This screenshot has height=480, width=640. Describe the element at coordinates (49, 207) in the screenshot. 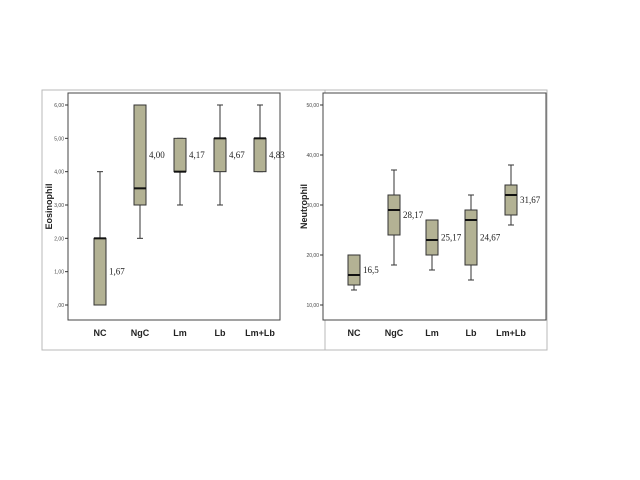

I see `y-axis-label: Eosinophil` at that location.